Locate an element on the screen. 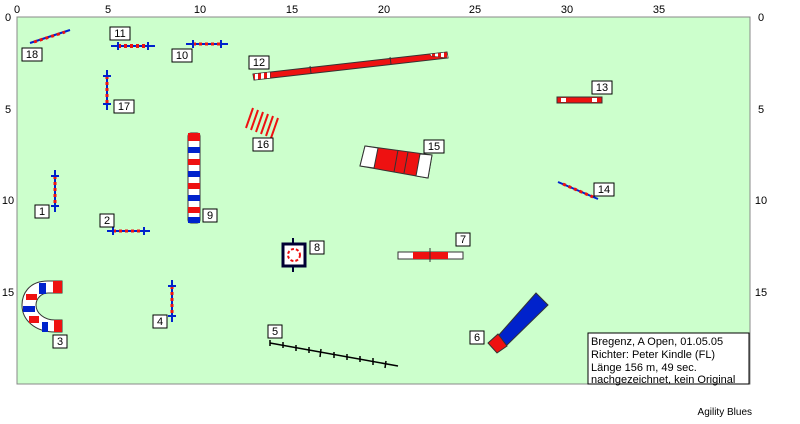  label-5: 5 is located at coordinates (275, 331).